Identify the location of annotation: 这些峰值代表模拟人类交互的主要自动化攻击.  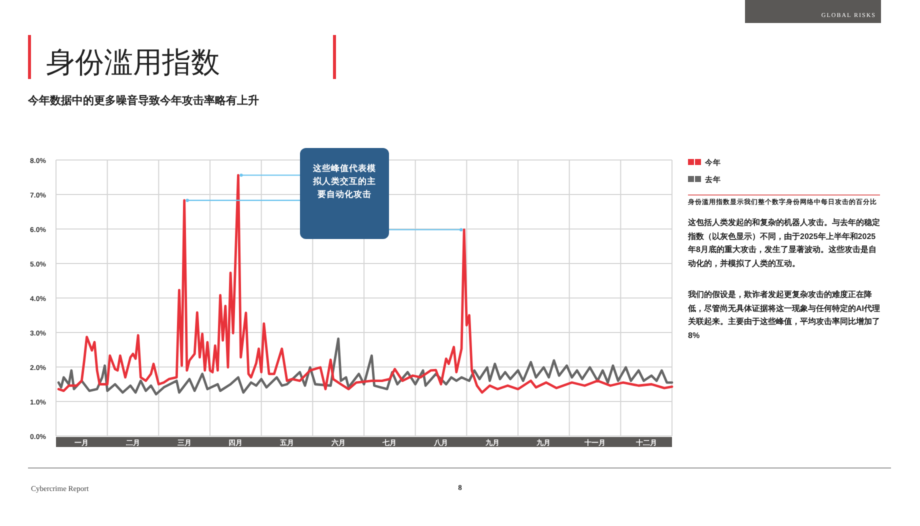
(344, 181).